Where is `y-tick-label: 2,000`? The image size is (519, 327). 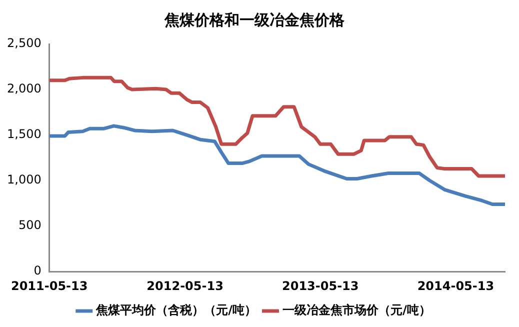 y-tick-label: 2,000 is located at coordinates (24, 89).